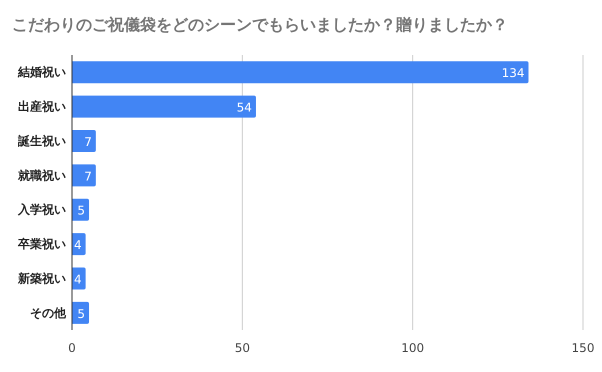 The width and height of the screenshot is (602, 372). Describe the element at coordinates (513, 73) in the screenshot. I see `data-label: 134` at that location.